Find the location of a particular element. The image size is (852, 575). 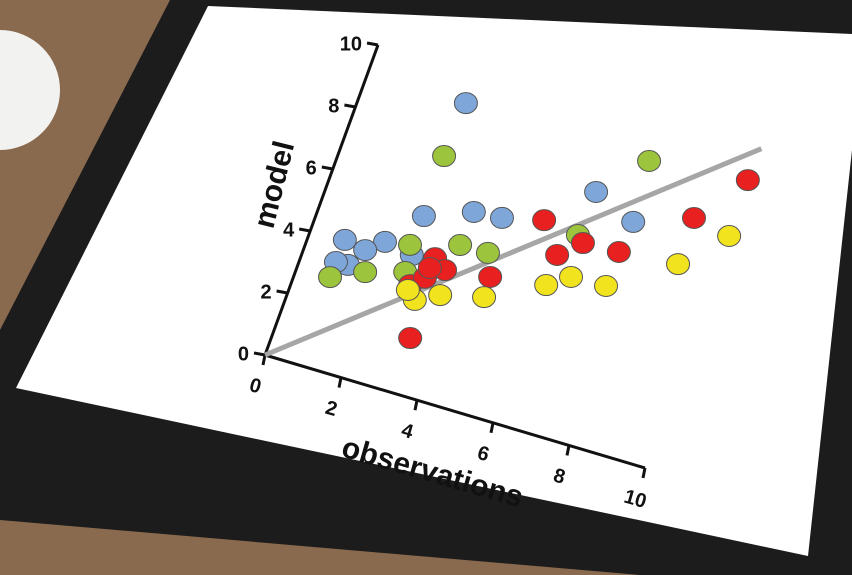

y-tick-label: 2 is located at coordinates (265, 292).